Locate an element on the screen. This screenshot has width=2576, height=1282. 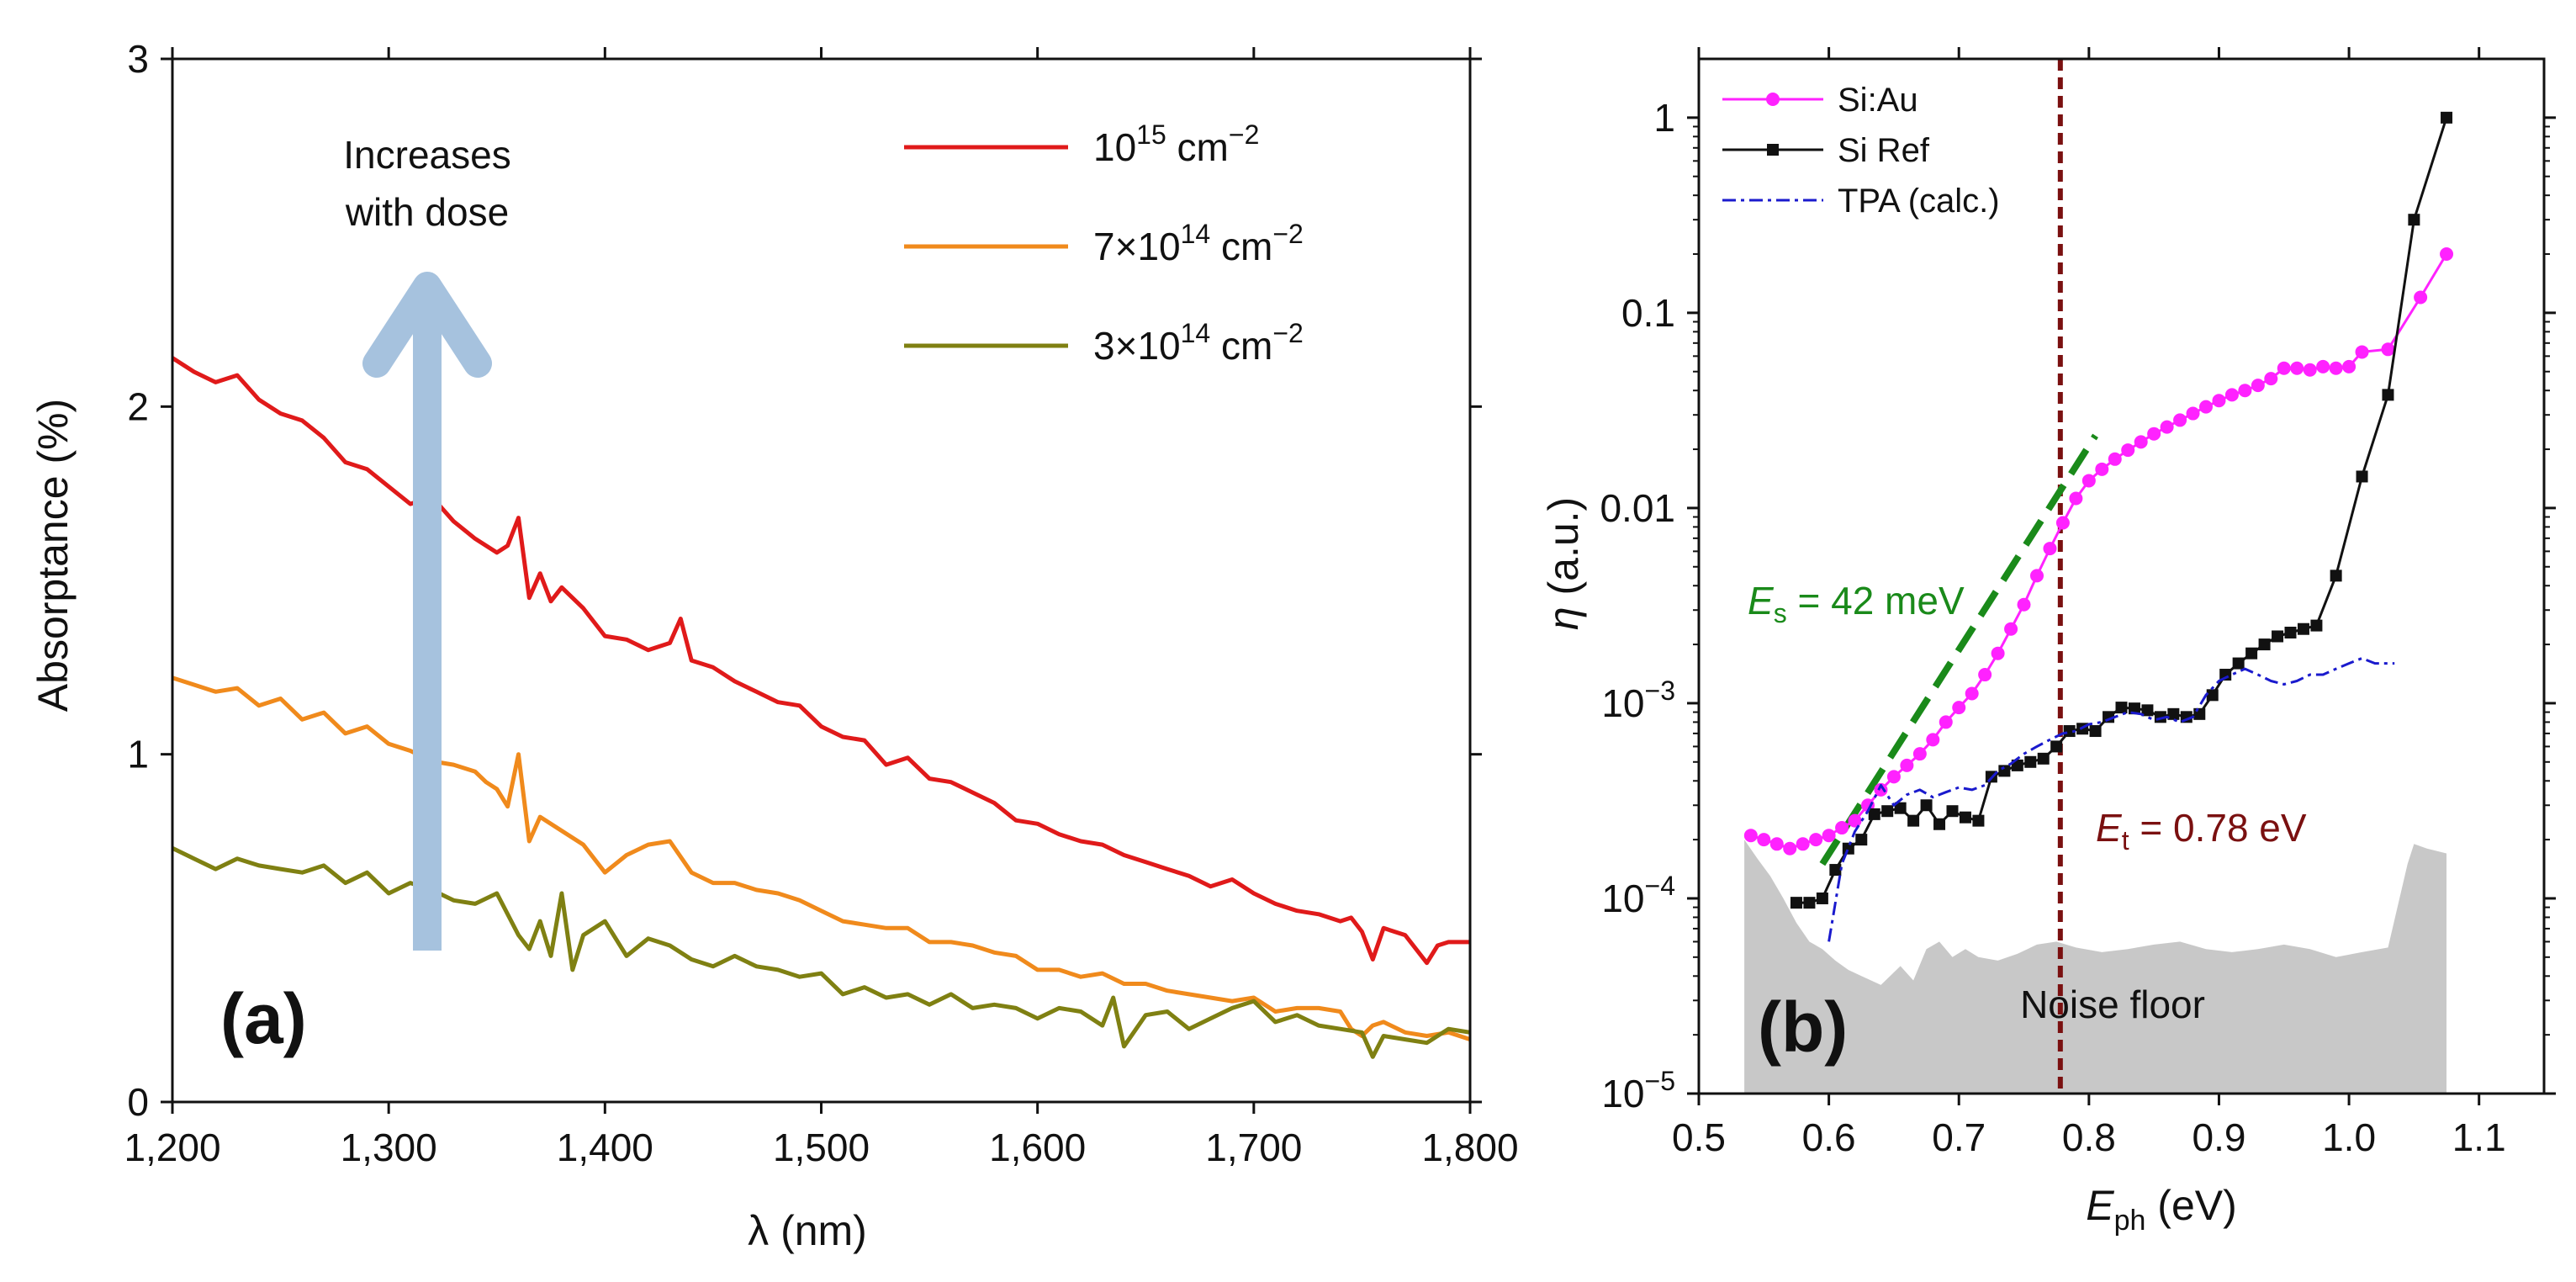
panel-b-x-tick-label: 1.0 is located at coordinates (2349, 1137).